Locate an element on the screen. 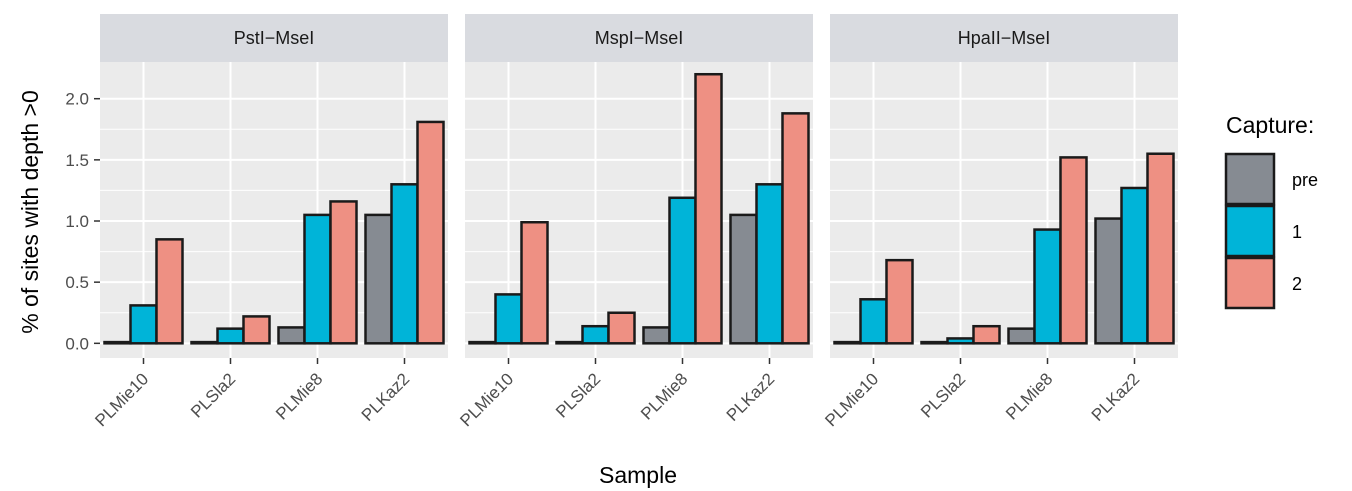 This screenshot has width=1352, height=491. legend-label: pre is located at coordinates (1305, 180).